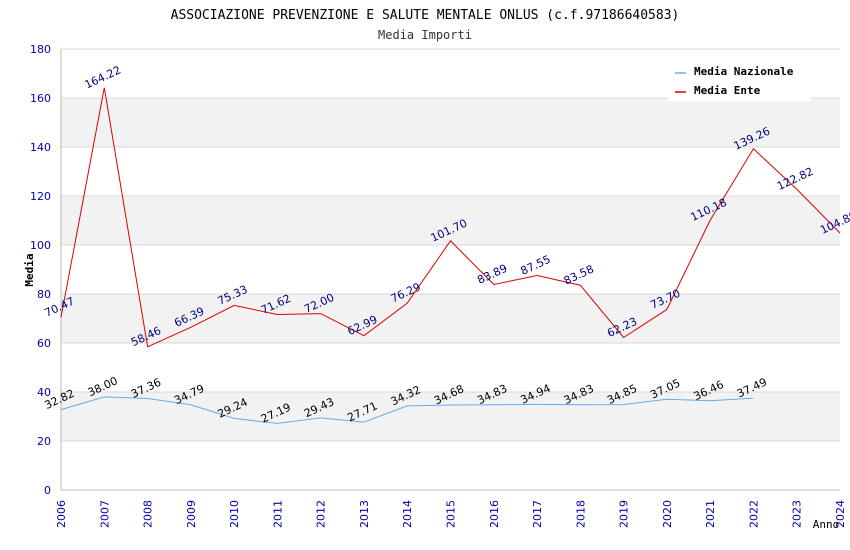 This screenshot has width=850, height=550. What do you see at coordinates (840, 514) in the screenshot?
I see `x-tick-2024: 2024` at bounding box center [840, 514].